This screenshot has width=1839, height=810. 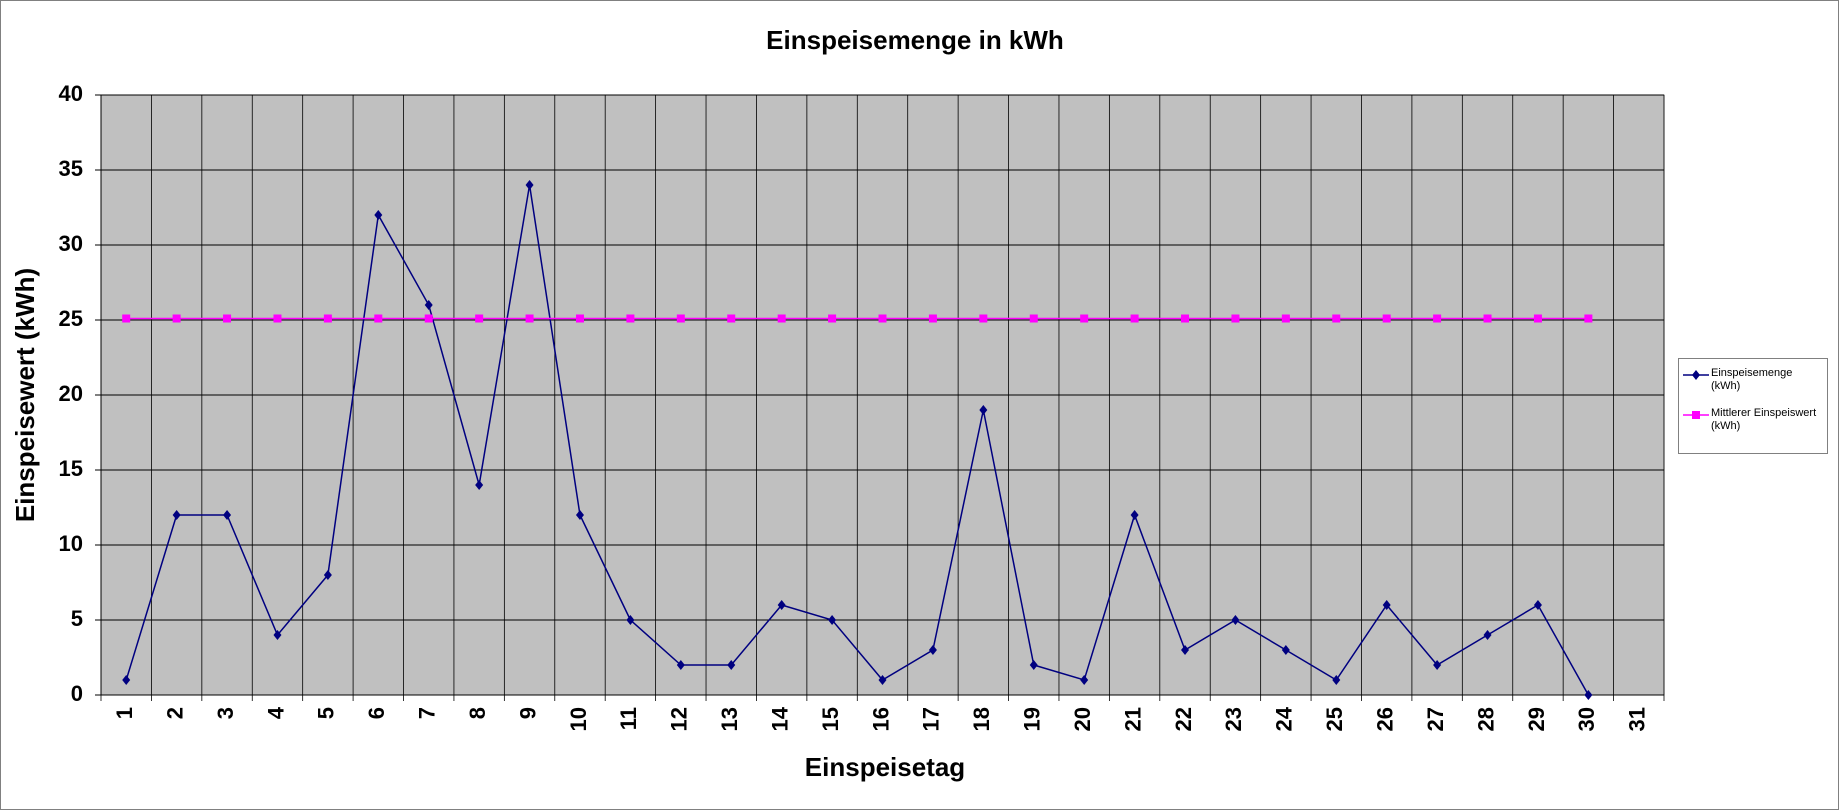 What do you see at coordinates (679, 719) in the screenshot?
I see `x-tick-label: 12` at bounding box center [679, 719].